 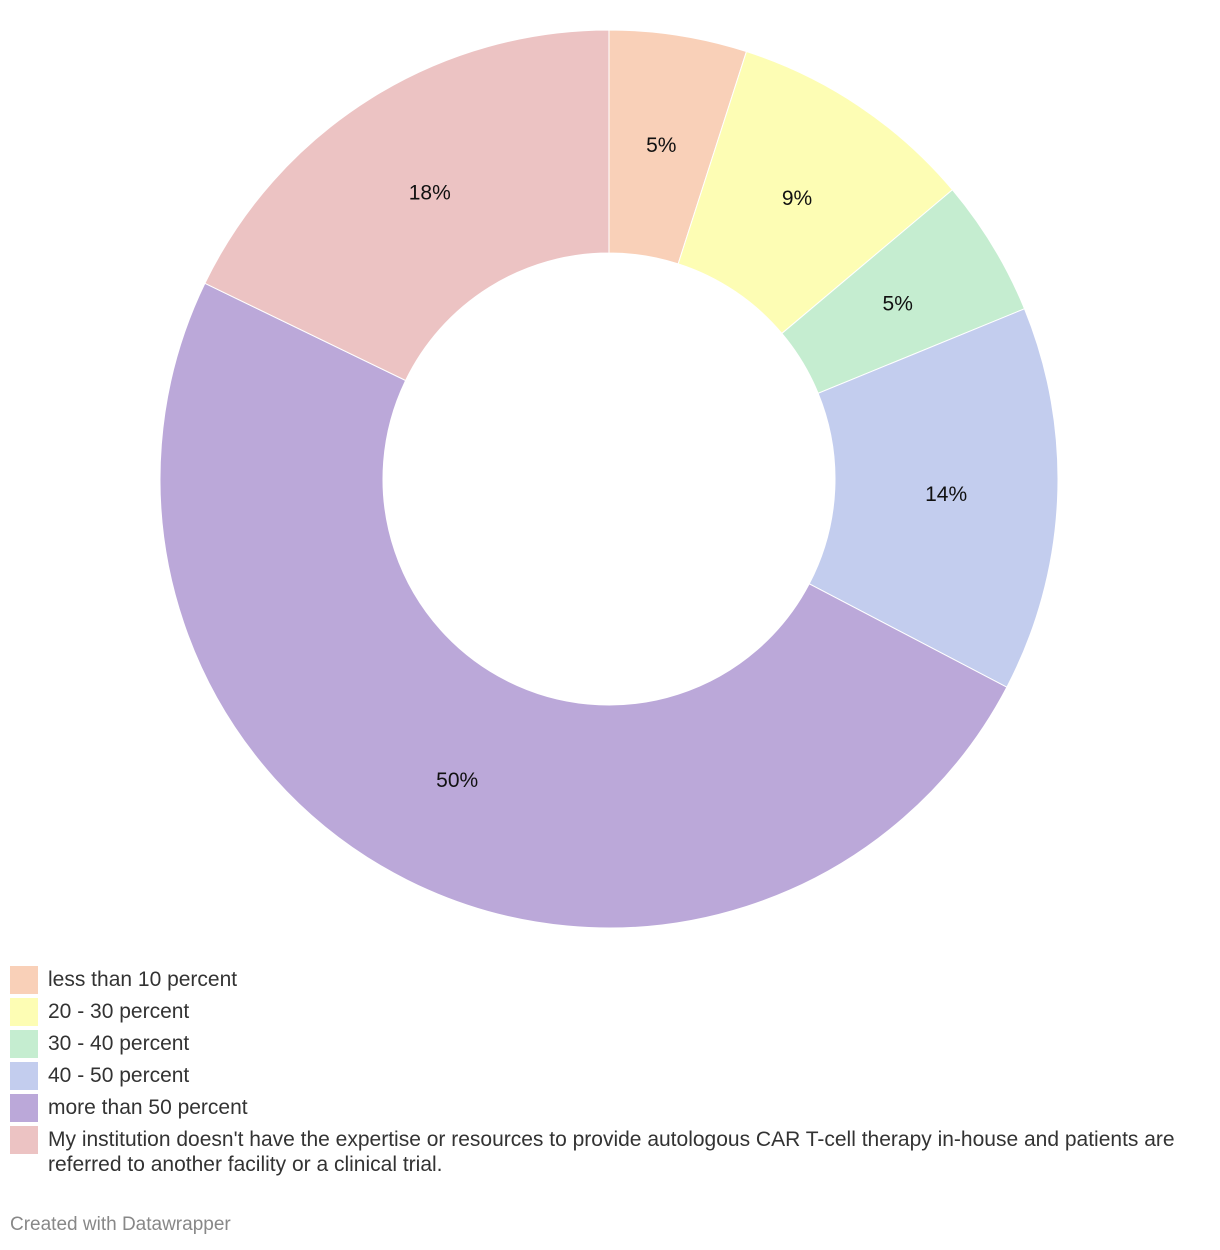 What do you see at coordinates (143, 979) in the screenshot?
I see `legend-label: less than 10 percent` at bounding box center [143, 979].